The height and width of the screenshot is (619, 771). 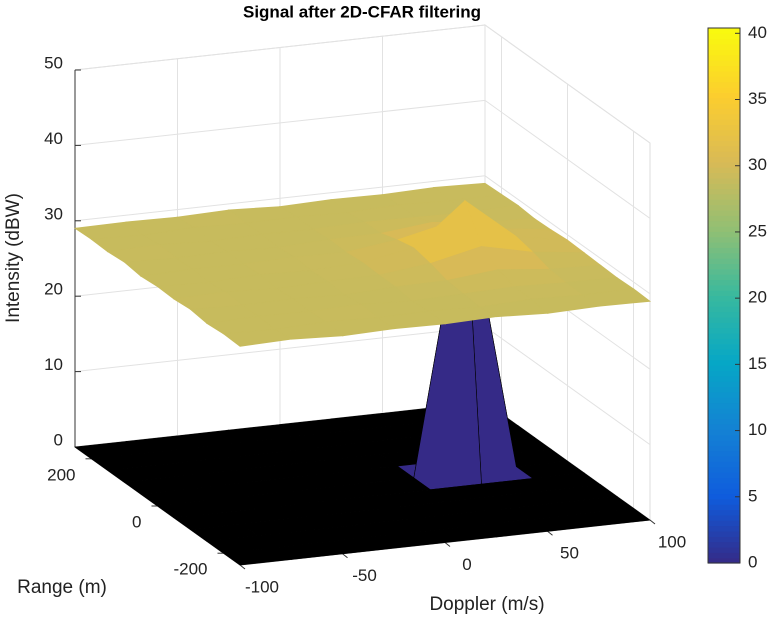 What do you see at coordinates (672, 541) in the screenshot?
I see `x-tick-label: 100` at bounding box center [672, 541].